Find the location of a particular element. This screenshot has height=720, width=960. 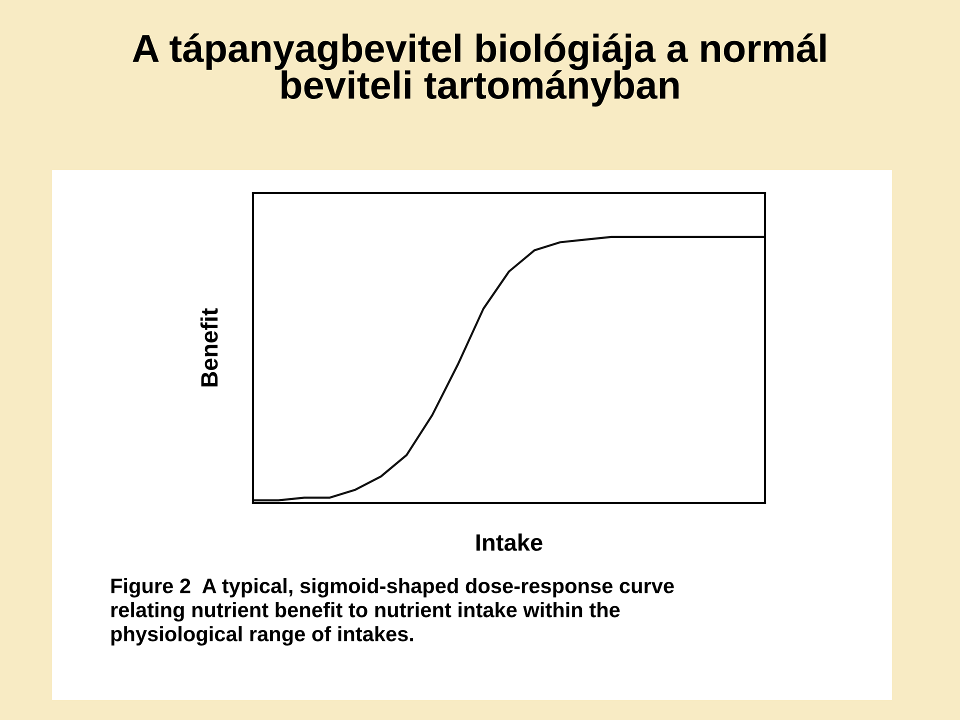

chart-title: A tápanyagbevitel biológiája a normál beviteli tartományban is located at coordinates (479, 70).